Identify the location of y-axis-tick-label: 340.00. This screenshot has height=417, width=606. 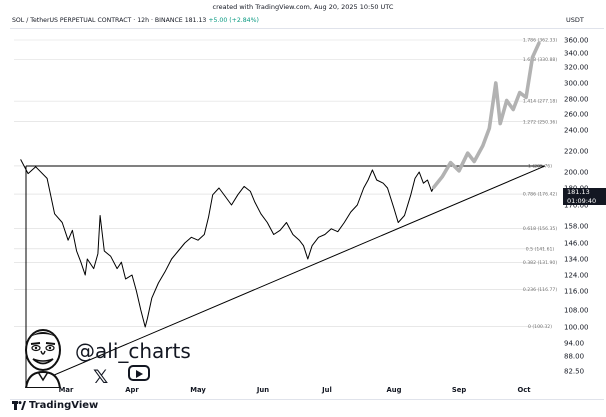
(576, 54).